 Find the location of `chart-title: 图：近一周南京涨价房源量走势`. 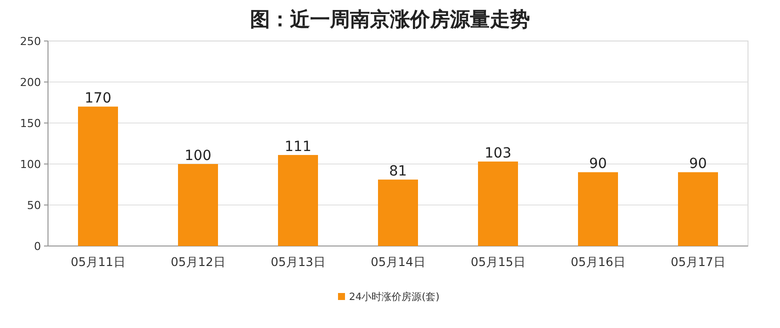

chart-title: 图：近一周南京涨价房源量走势 is located at coordinates (390, 19).